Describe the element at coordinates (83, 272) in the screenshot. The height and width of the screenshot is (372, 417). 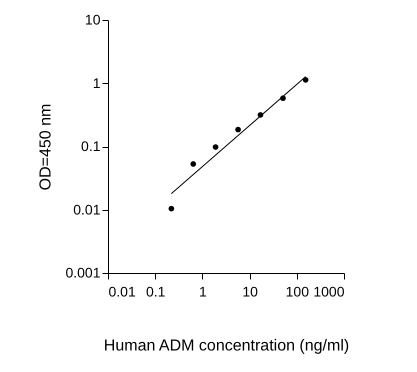
I see `y-tick-label: 0.001` at that location.